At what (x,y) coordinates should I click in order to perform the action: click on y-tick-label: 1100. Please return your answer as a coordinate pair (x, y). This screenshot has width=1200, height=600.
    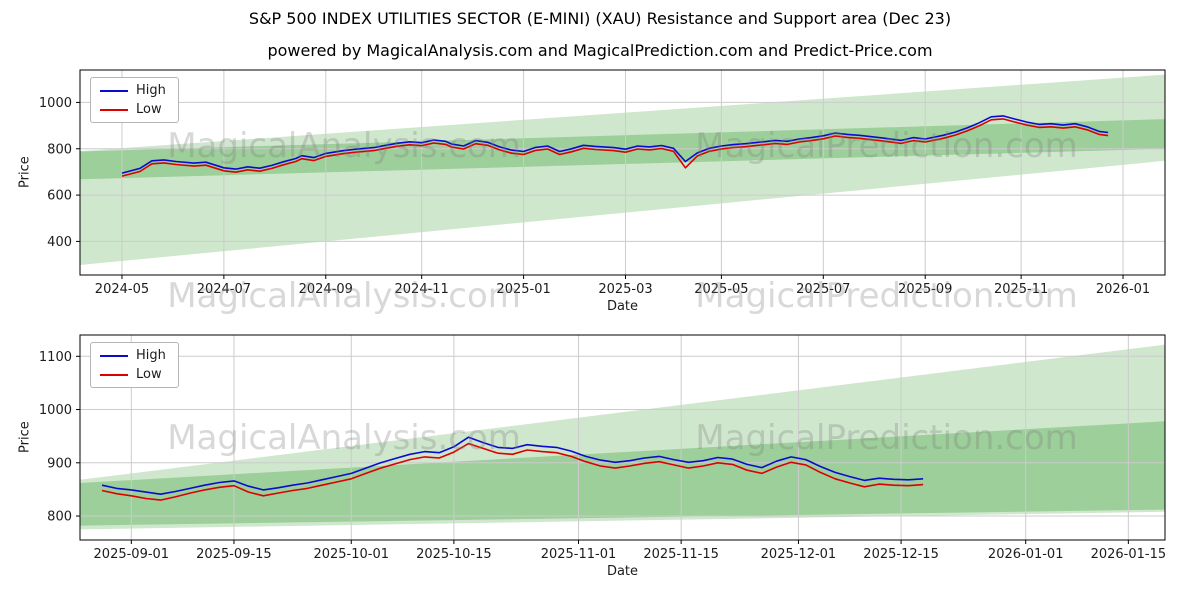
    Looking at the image, I should click on (55, 357).